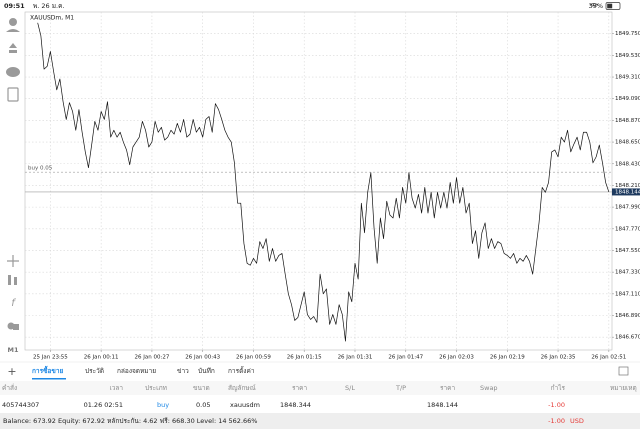  What do you see at coordinates (40, 169) in the screenshot?
I see `order-line-label: buy 0.05` at bounding box center [40, 169].